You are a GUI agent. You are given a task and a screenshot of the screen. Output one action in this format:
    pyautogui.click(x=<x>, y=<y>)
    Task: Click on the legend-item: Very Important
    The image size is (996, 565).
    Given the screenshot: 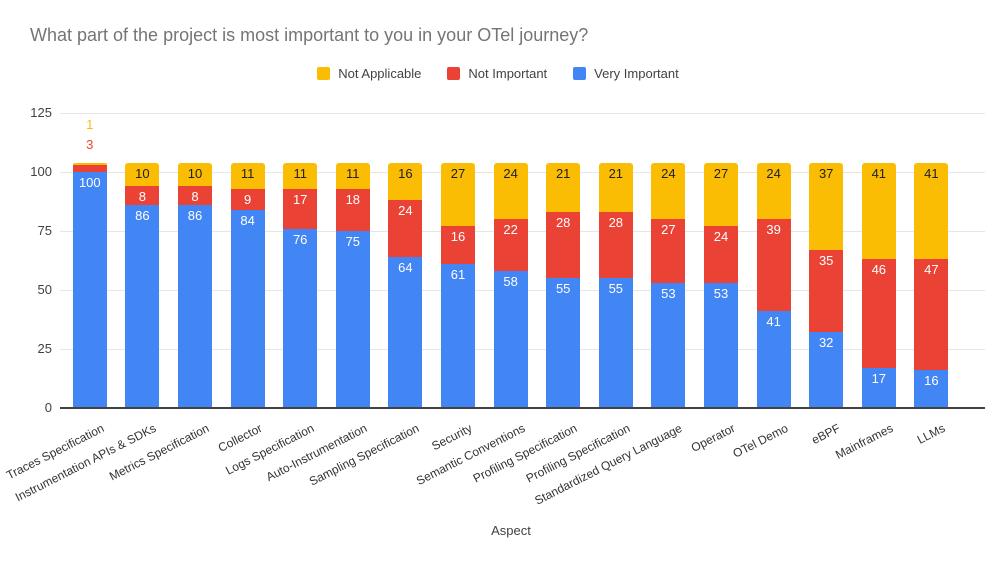 What is the action you would take?
    pyautogui.click(x=626, y=73)
    